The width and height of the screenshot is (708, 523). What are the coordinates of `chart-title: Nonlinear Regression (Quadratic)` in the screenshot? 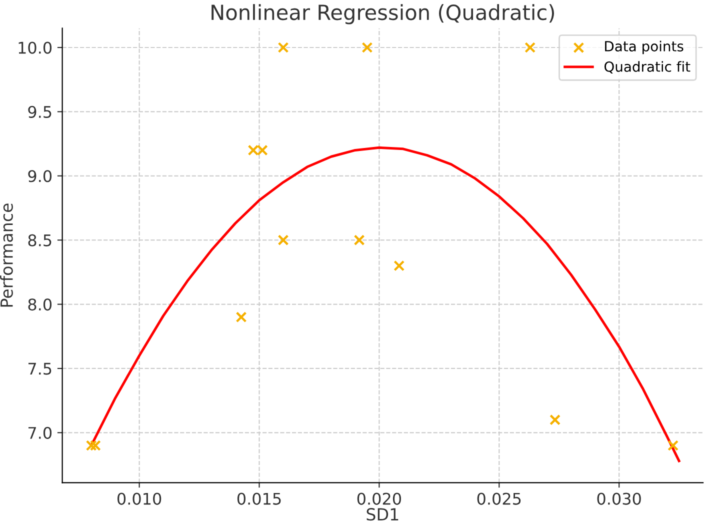 It's located at (383, 14).